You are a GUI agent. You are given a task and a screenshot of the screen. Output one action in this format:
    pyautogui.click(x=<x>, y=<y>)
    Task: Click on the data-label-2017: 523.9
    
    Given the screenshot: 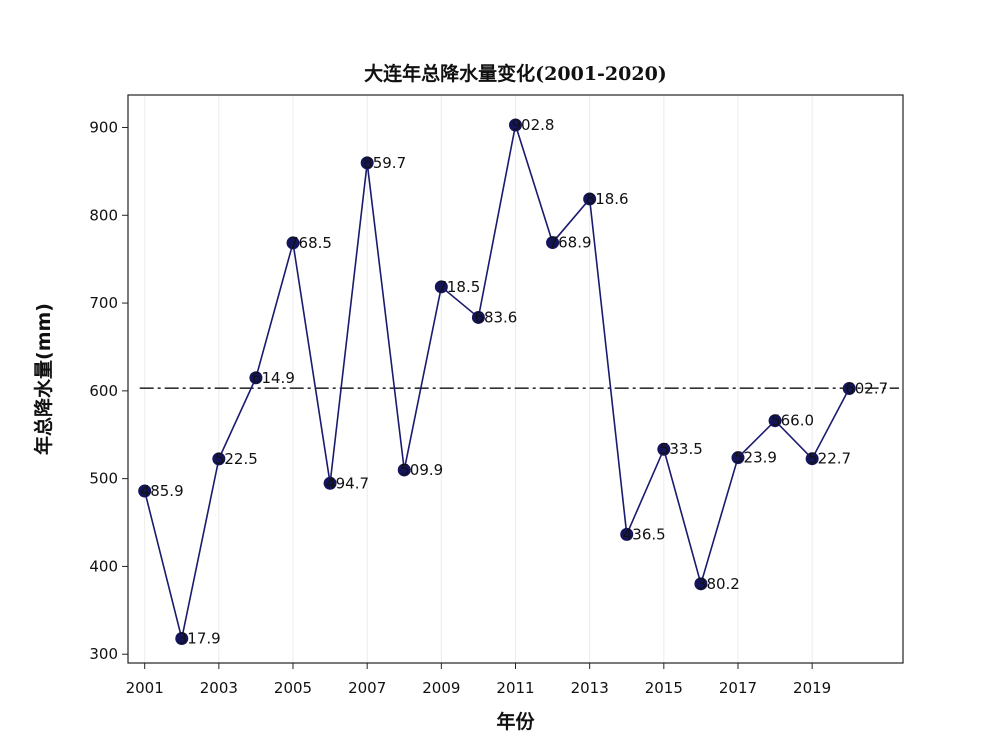 What is the action you would take?
    pyautogui.click(x=755, y=458)
    